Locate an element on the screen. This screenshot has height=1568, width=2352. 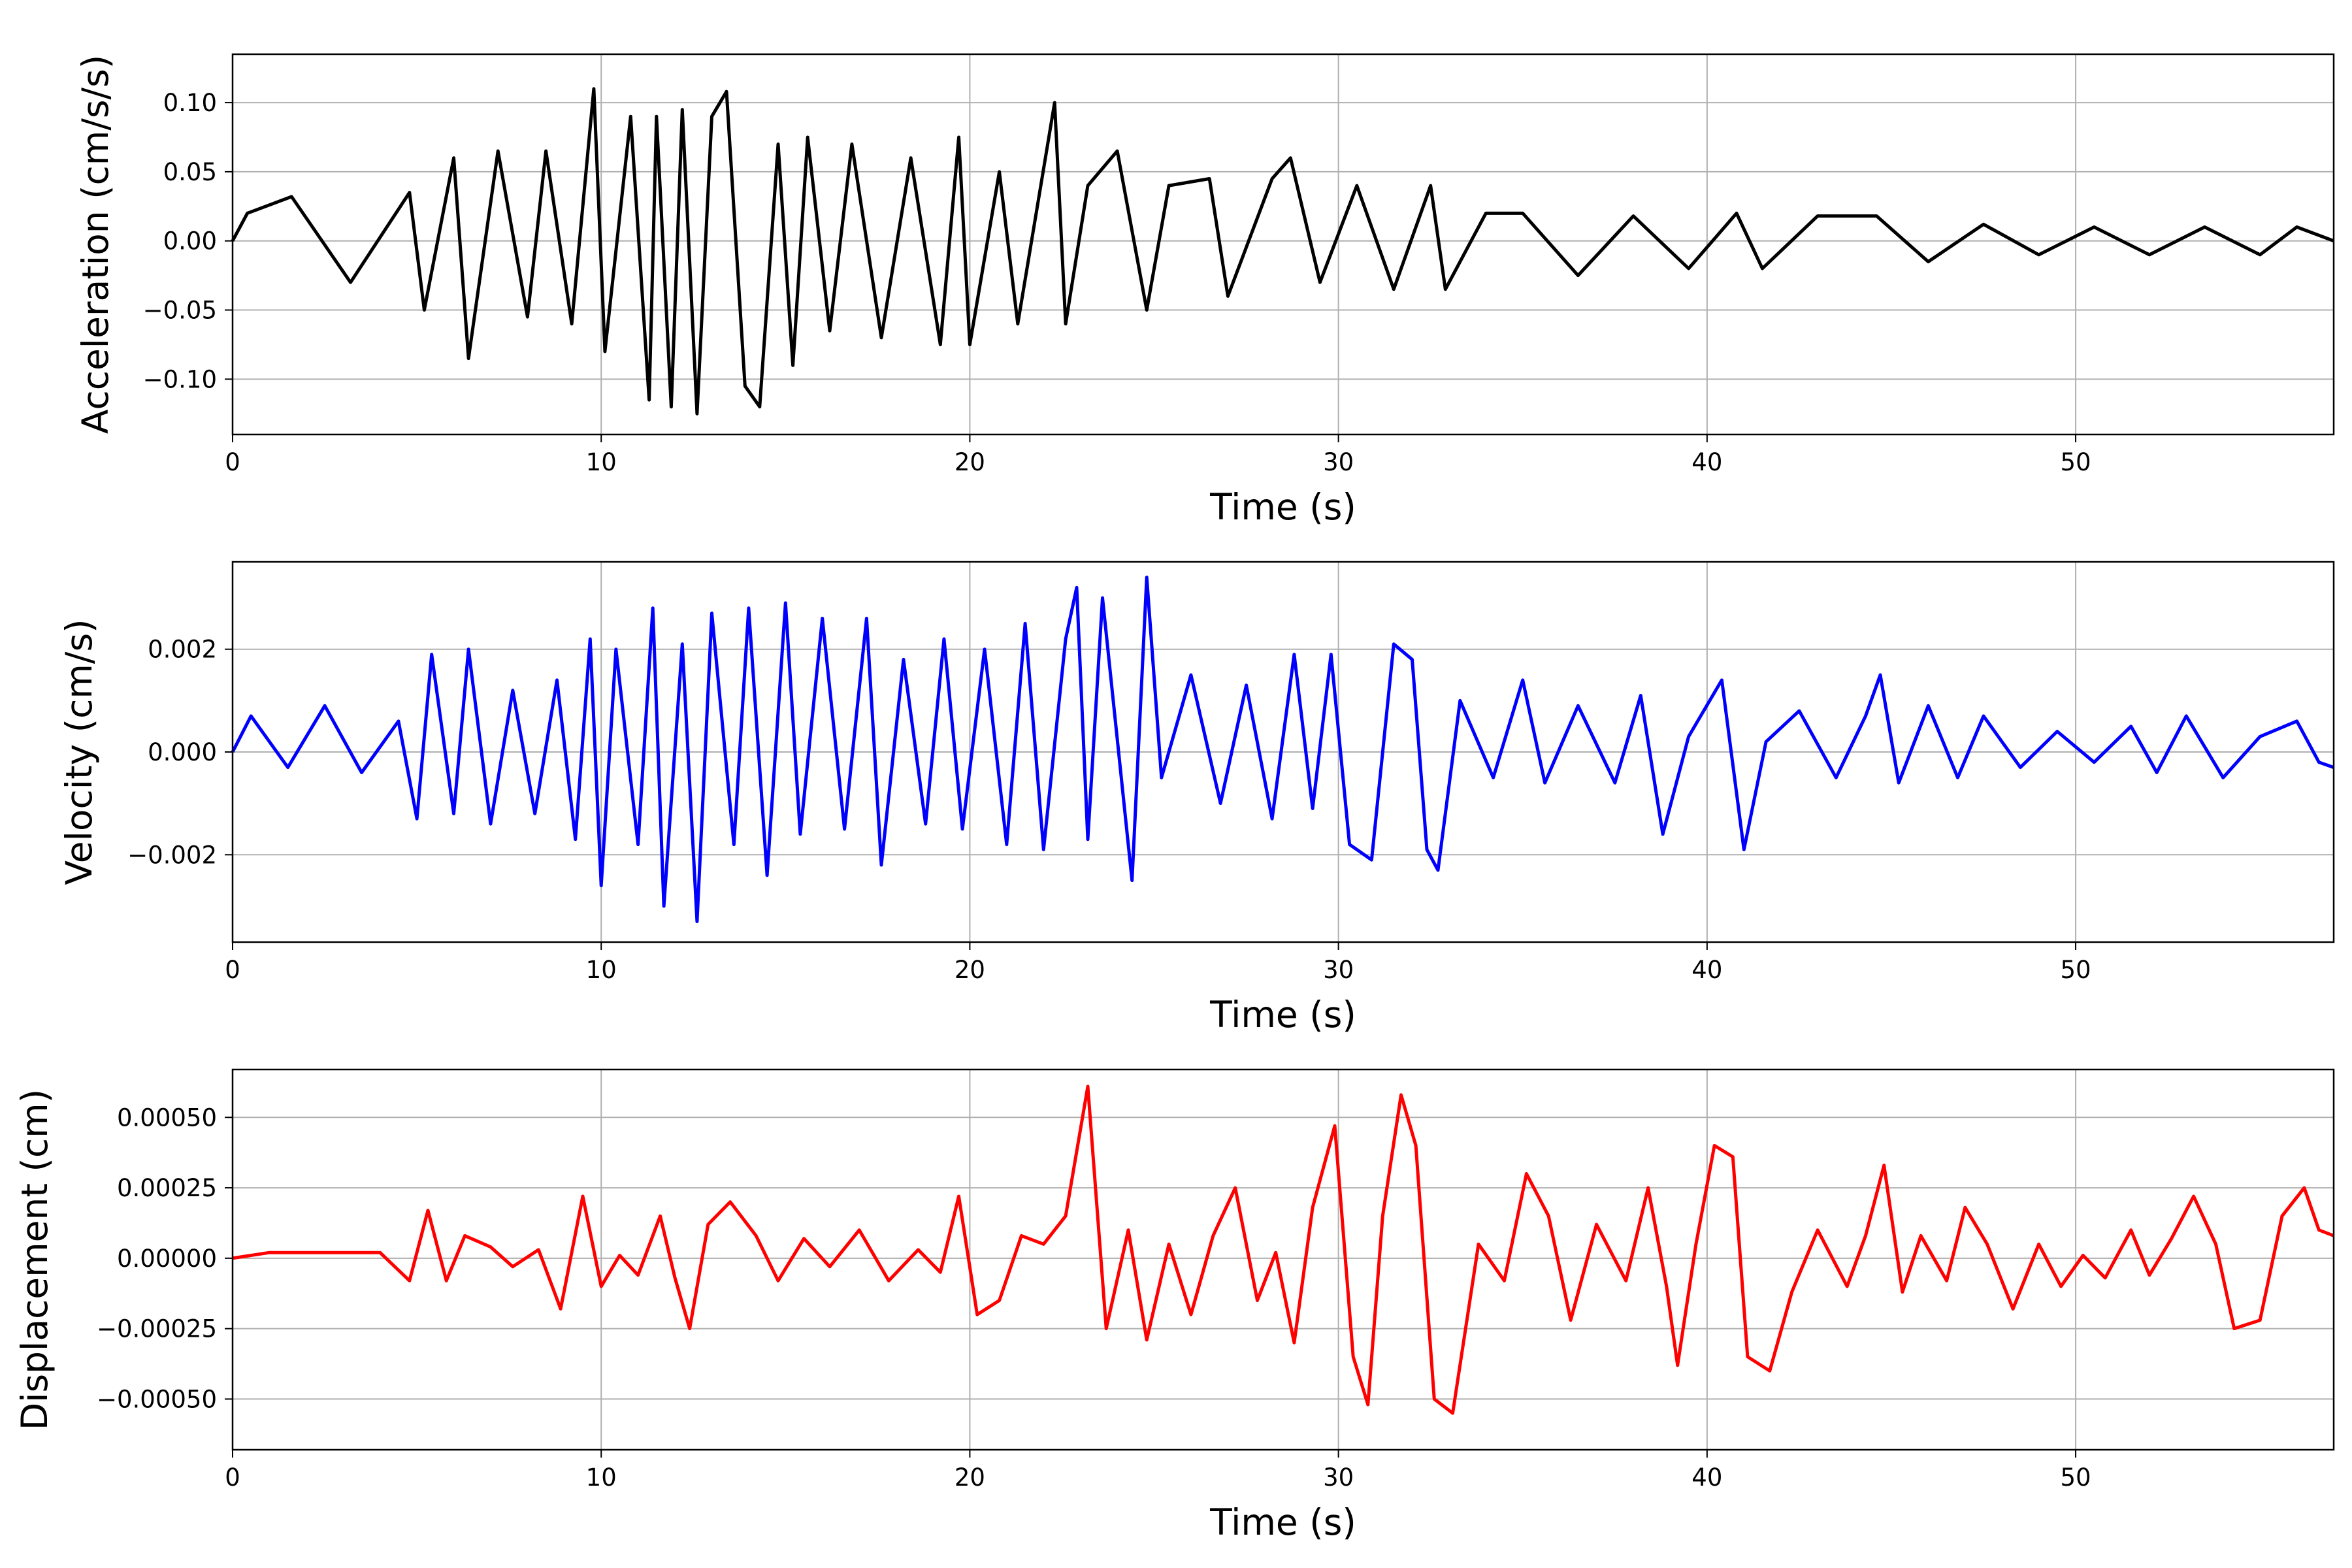
velocity-y-axis-label: Velocity (cm/s) is located at coordinates (79, 752).